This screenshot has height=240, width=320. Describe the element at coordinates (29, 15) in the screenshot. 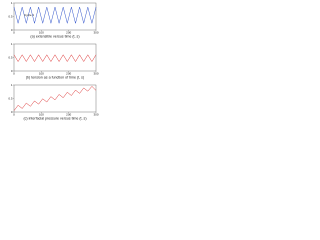

I see `annotation: Cycle 1` at that location.